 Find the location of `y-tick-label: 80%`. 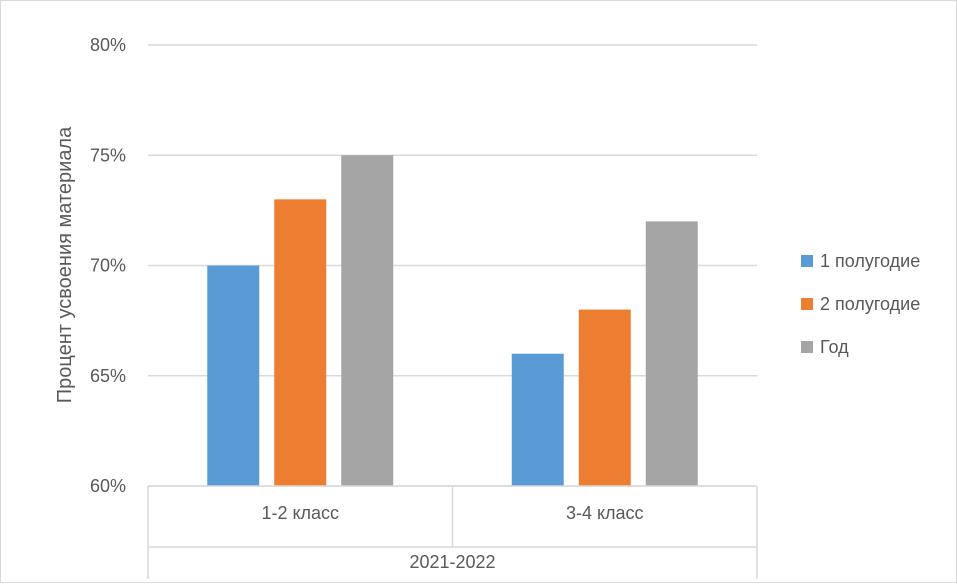

y-tick-label: 80% is located at coordinates (108, 45).